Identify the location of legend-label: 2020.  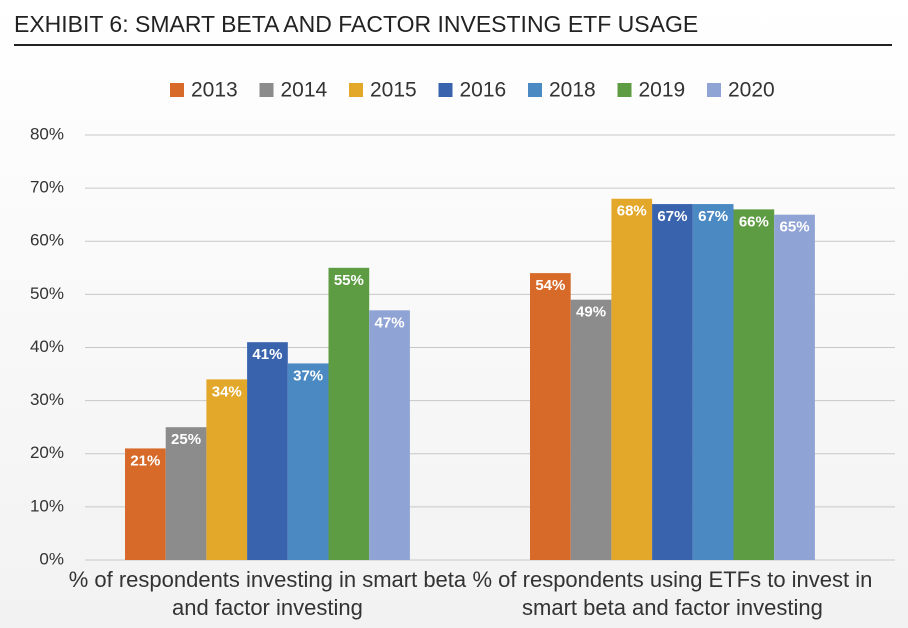
(751, 90).